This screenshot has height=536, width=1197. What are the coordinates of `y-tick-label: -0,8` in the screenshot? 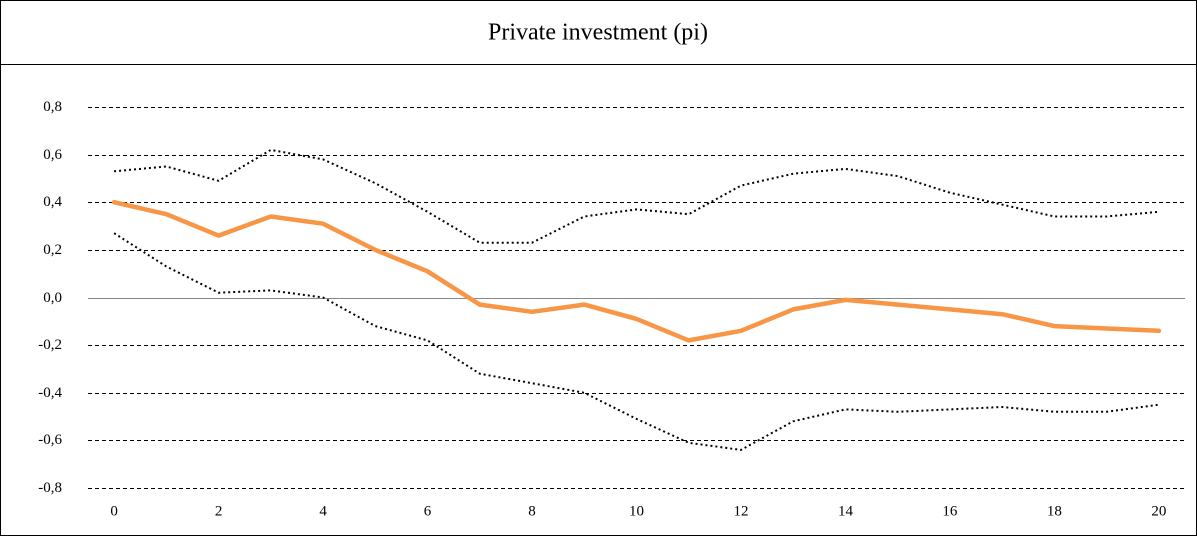 It's located at (50, 488).